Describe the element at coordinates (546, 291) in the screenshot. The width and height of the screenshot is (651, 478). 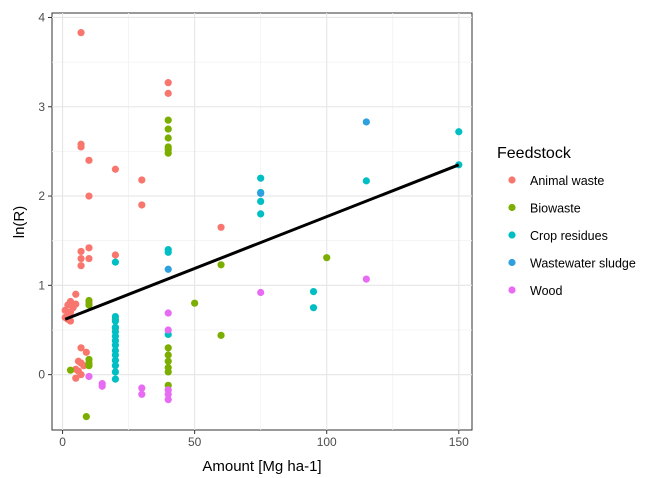
I see `legend-label-wood: Wood` at that location.